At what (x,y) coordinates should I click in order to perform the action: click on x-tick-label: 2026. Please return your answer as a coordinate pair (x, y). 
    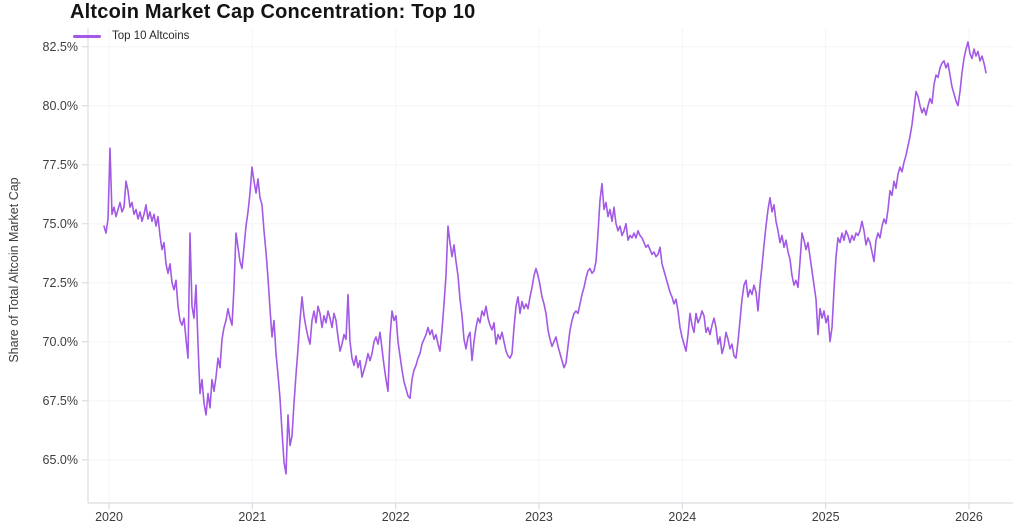
    Looking at the image, I should click on (969, 517).